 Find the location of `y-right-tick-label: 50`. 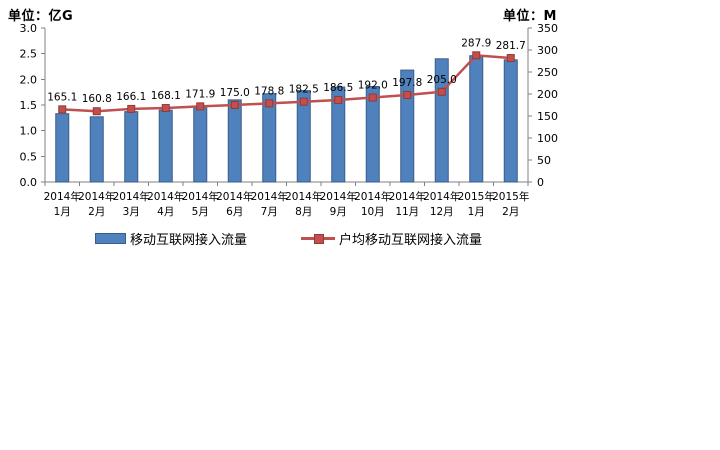

y-right-tick-label: 50 is located at coordinates (544, 160).